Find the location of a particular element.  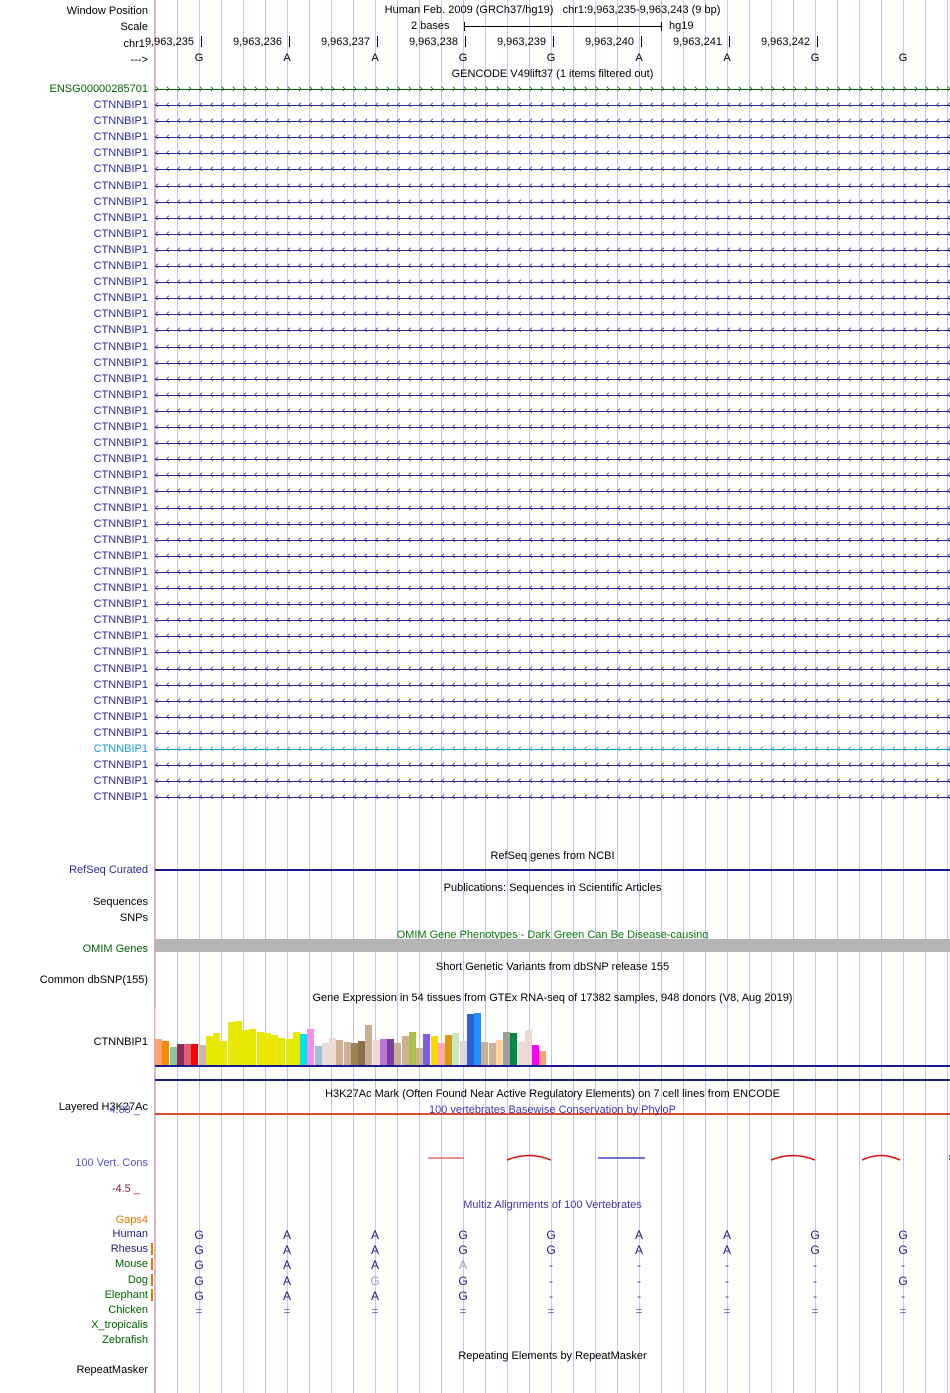

alignment-row is located at coordinates (552, 1326).